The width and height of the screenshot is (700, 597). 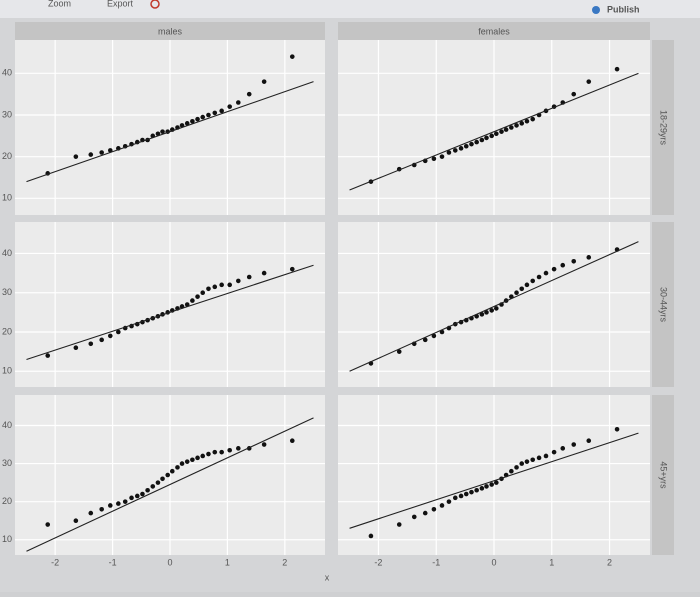 What do you see at coordinates (327, 577) in the screenshot?
I see `x-axis-label: x` at bounding box center [327, 577].